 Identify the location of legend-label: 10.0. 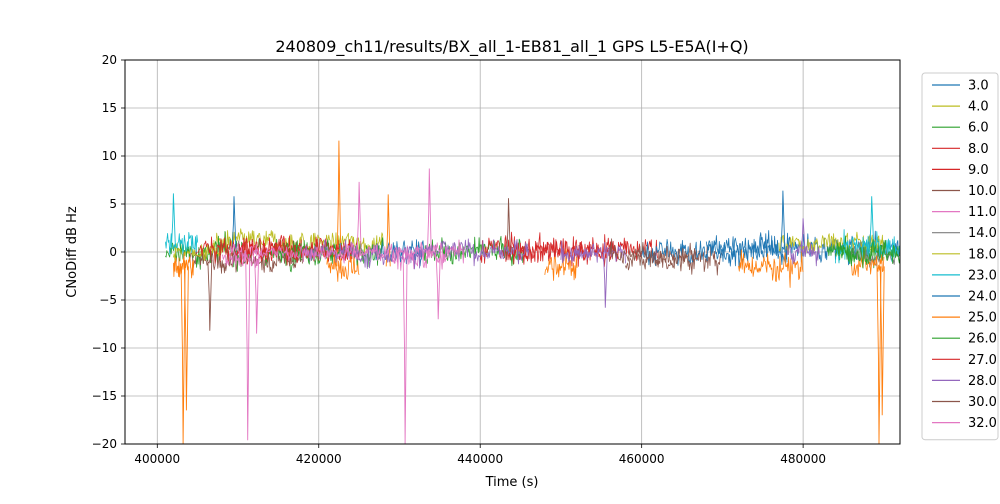
(982, 191).